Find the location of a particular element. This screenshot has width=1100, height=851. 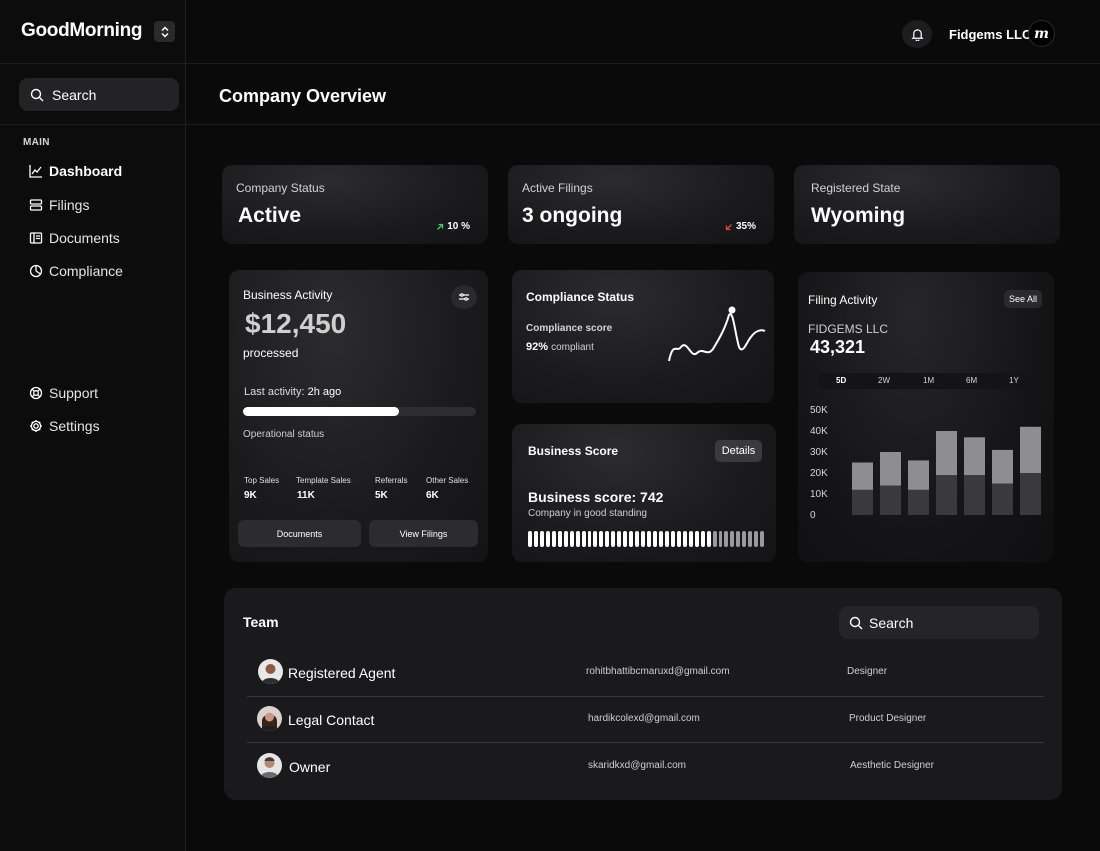

filing-company: FIDGEMS LLC is located at coordinates (848, 329).